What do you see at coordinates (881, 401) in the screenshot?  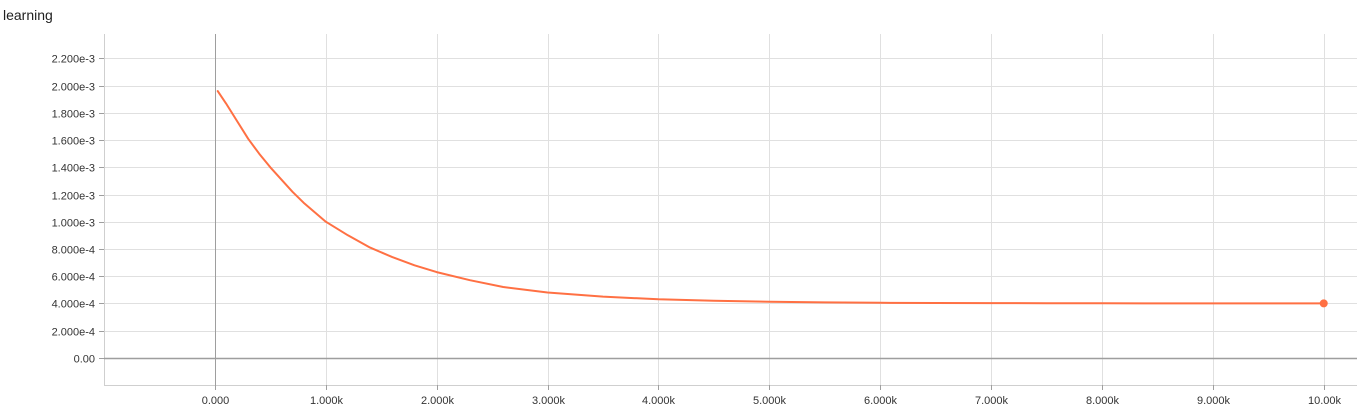 I see `x-tick-label: 6.000k` at bounding box center [881, 401].